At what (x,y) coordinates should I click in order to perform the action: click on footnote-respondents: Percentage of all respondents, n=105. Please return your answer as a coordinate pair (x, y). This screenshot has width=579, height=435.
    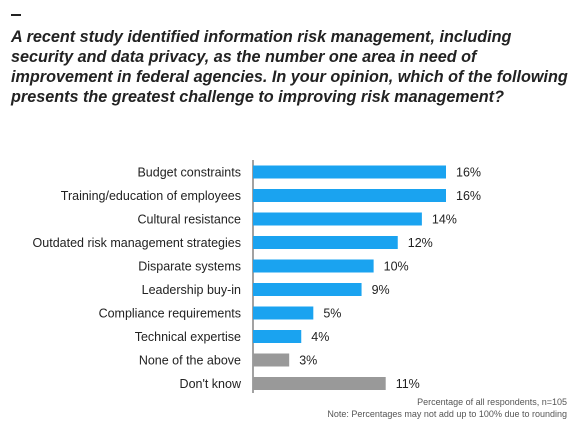
    Looking at the image, I should click on (492, 402).